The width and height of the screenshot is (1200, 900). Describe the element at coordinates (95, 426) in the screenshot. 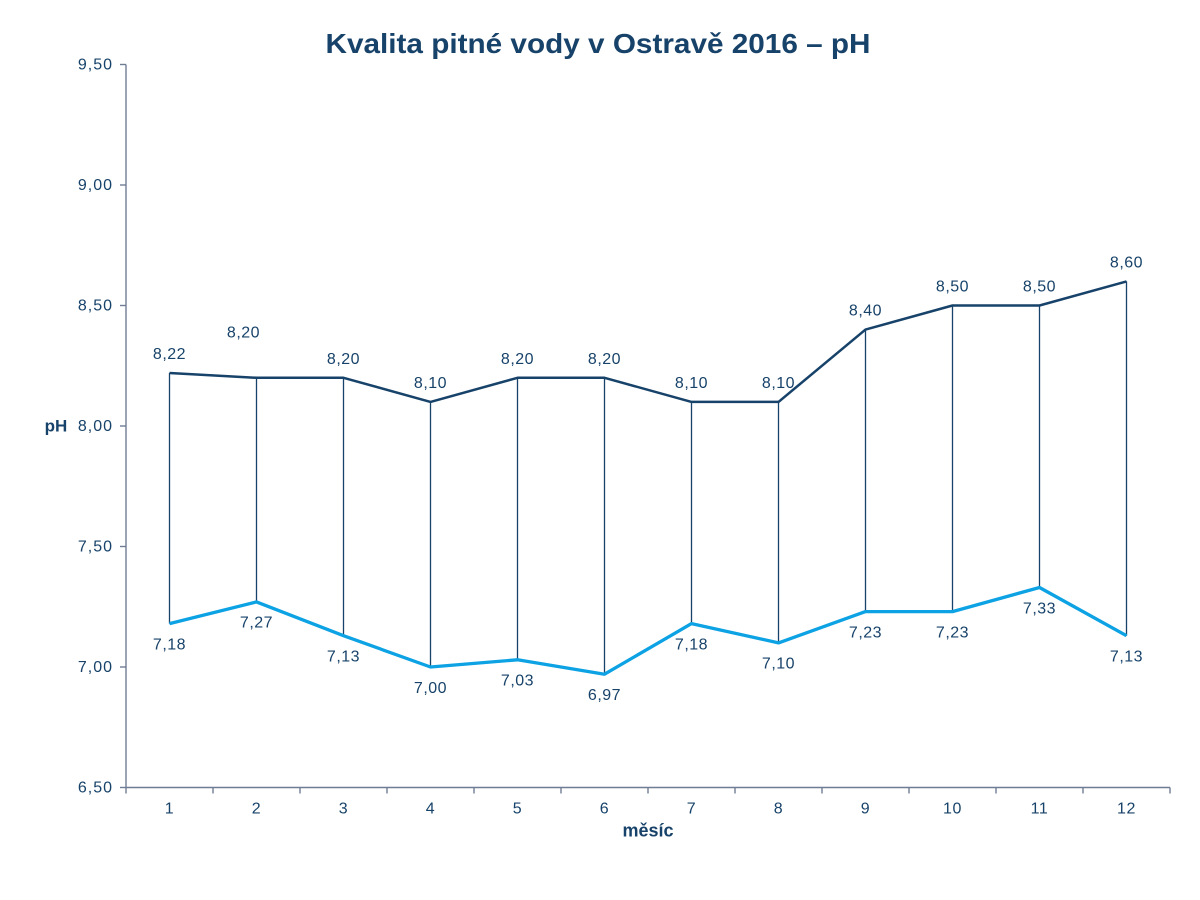

I see `svg-text: 8,00` at that location.